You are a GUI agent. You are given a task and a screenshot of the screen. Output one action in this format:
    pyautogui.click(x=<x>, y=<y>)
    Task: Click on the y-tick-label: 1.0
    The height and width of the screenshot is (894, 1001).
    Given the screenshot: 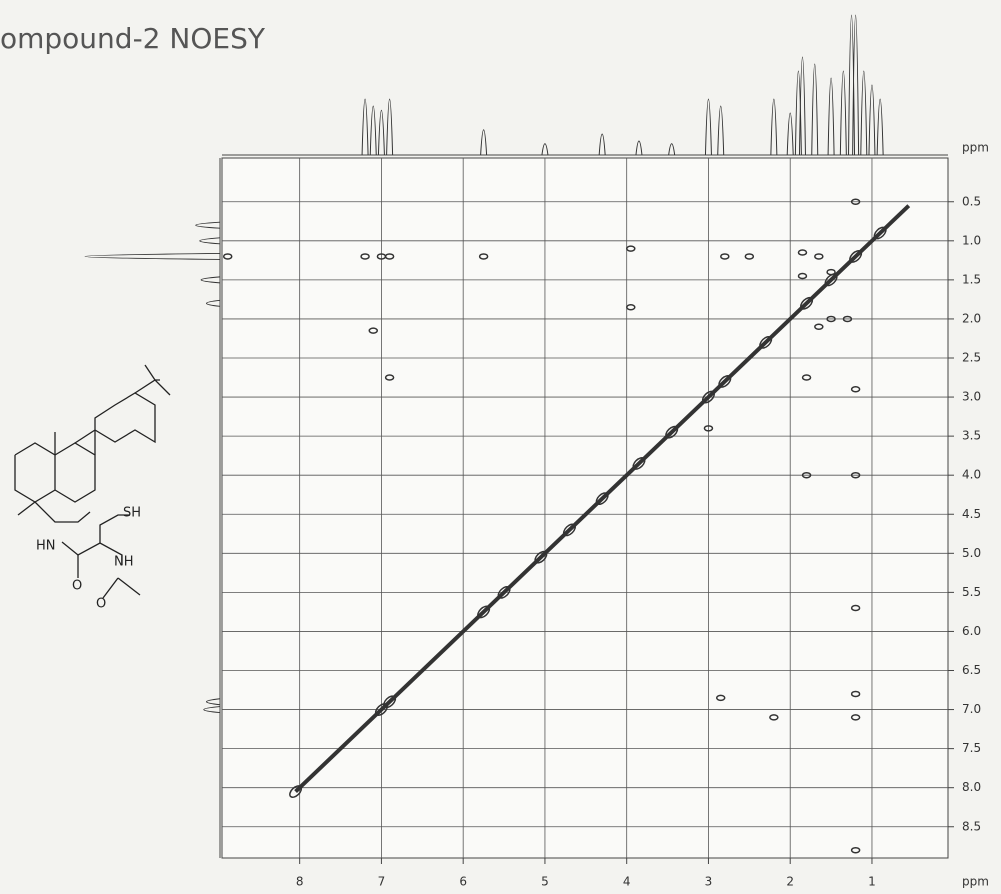 What is the action you would take?
    pyautogui.click(x=971, y=240)
    